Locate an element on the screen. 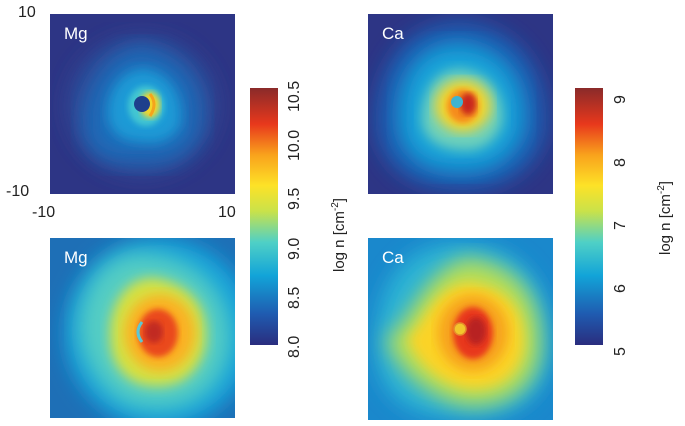 The width and height of the screenshot is (685, 426). density-map-mg-bottom-image is located at coordinates (142, 328).